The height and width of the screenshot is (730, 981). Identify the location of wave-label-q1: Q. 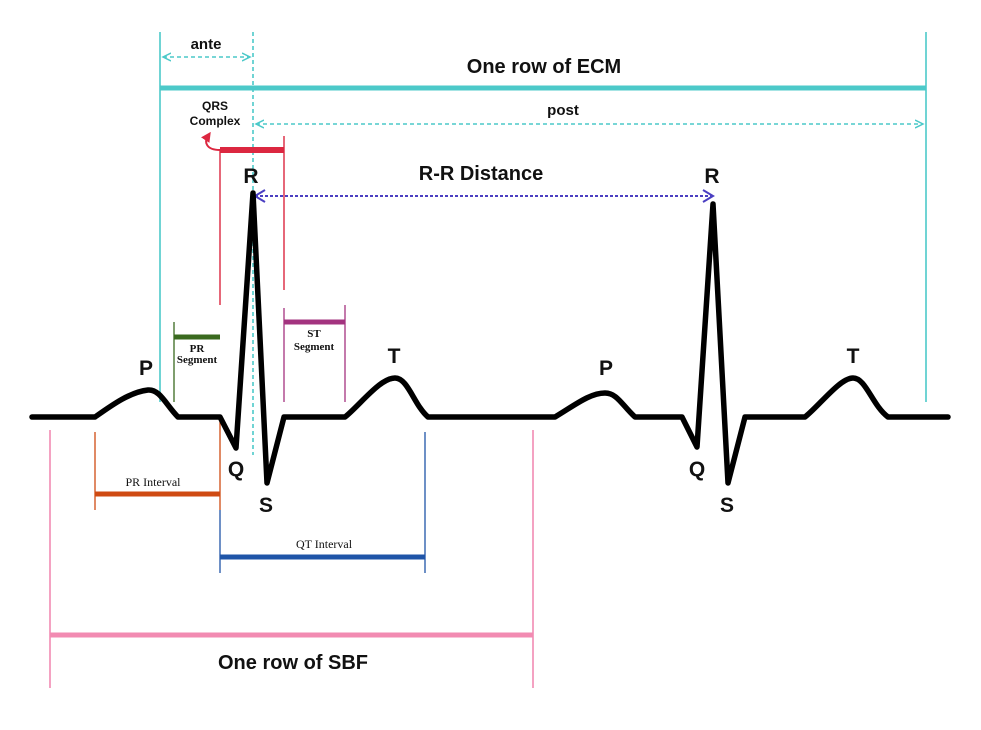
(236, 469).